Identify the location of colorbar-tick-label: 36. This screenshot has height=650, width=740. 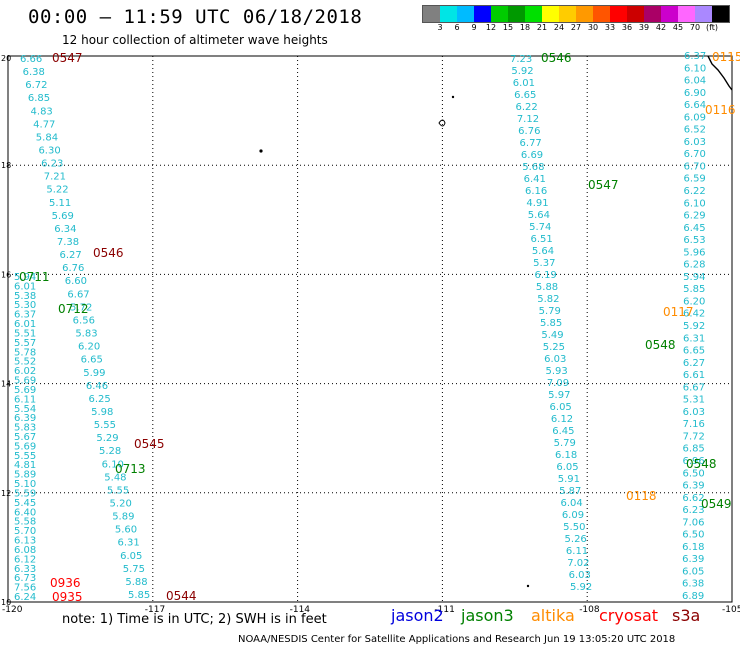
(627, 27).